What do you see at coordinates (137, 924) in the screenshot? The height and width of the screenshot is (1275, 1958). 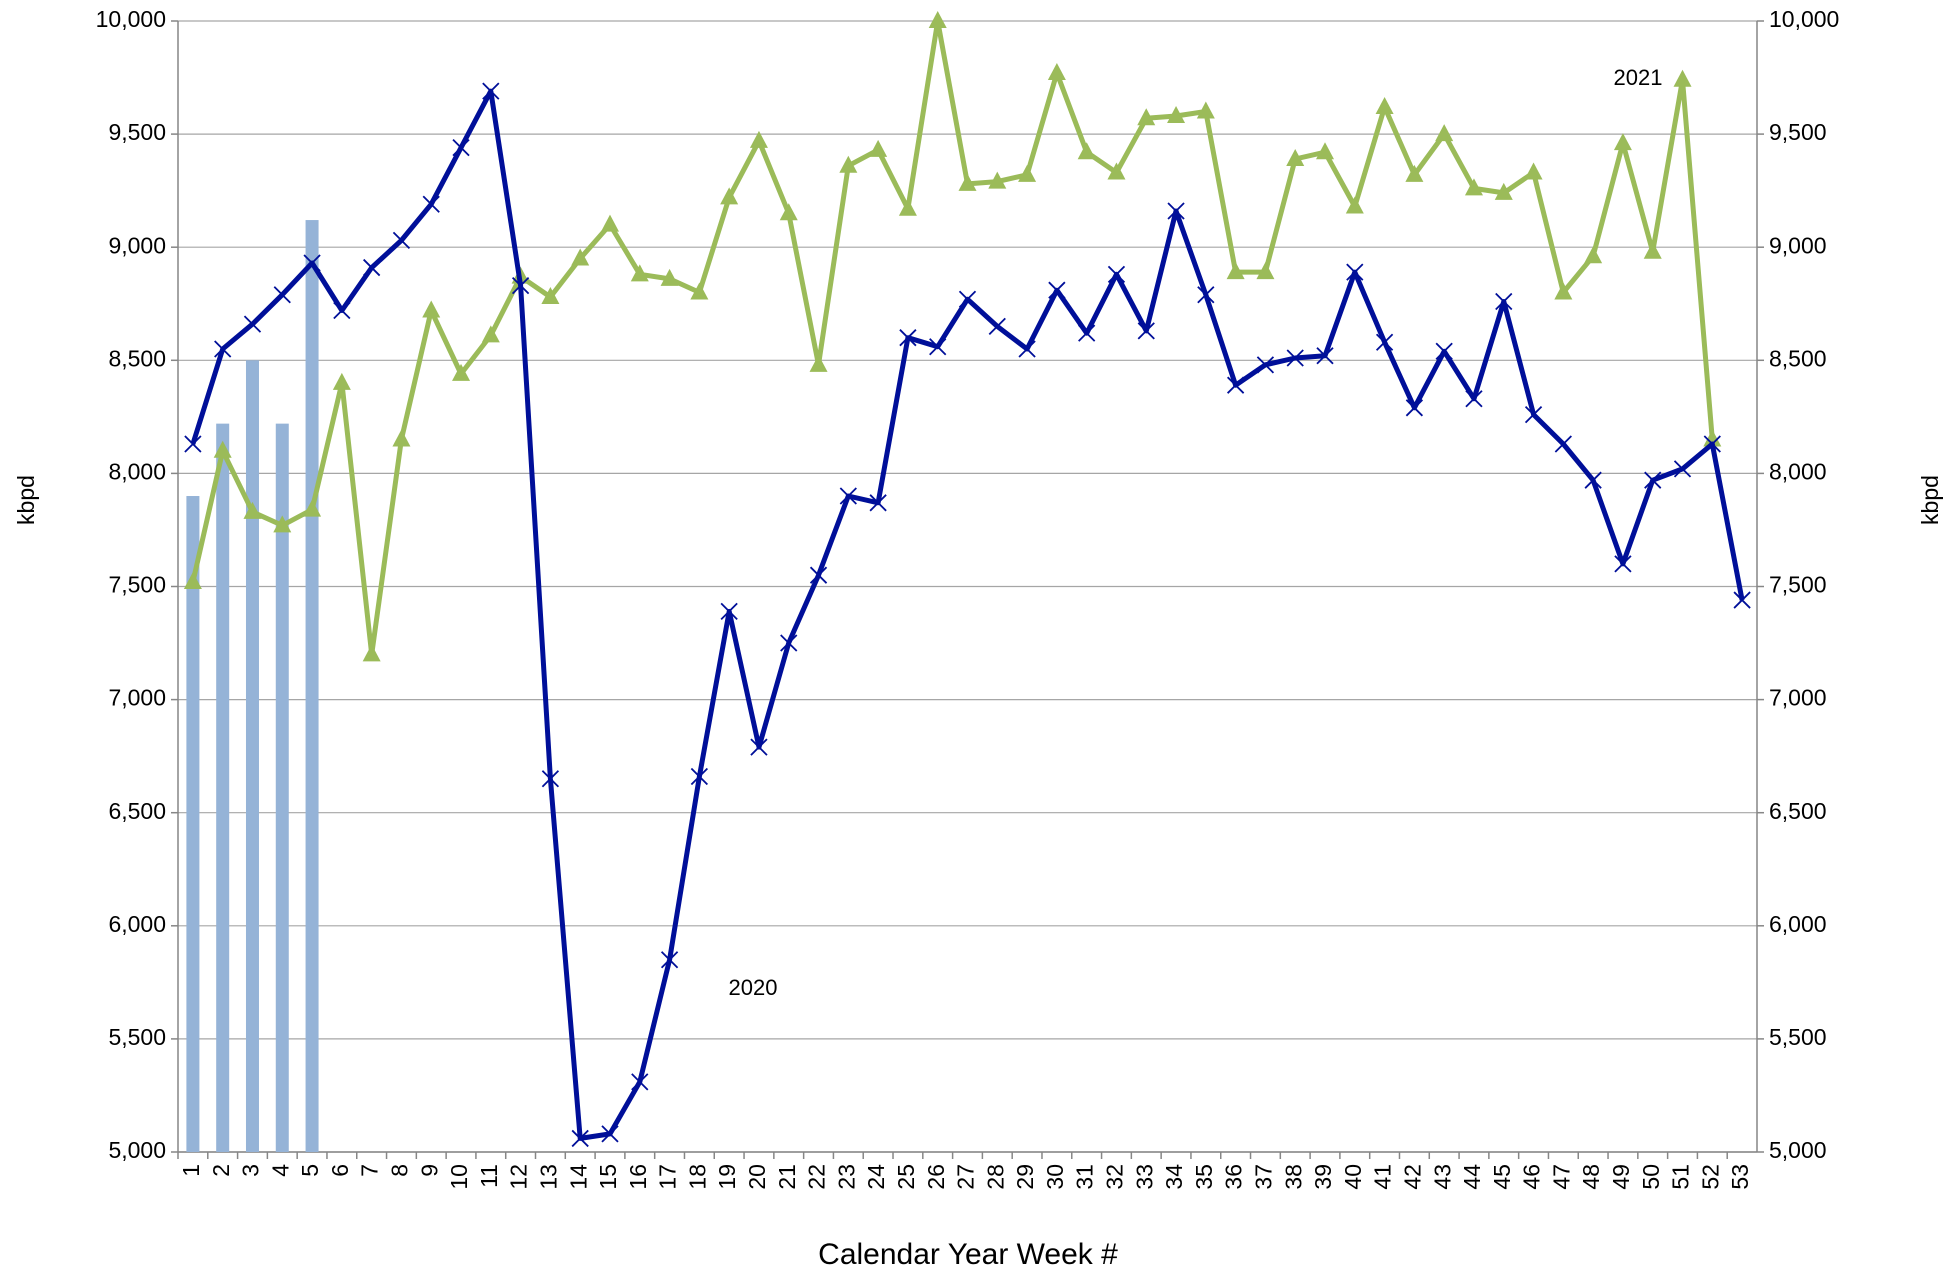 I see `y-tick-label: 6,000` at bounding box center [137, 924].